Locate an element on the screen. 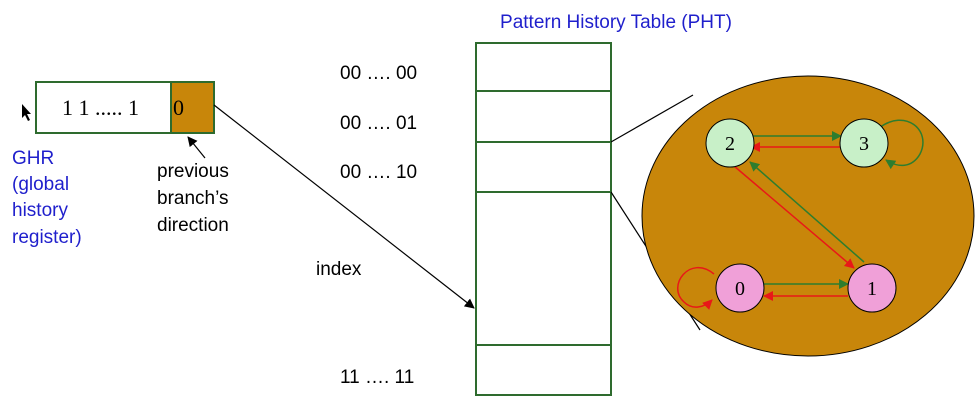 This screenshot has width=975, height=406. ghr-last-bit: 0 is located at coordinates (178, 107).